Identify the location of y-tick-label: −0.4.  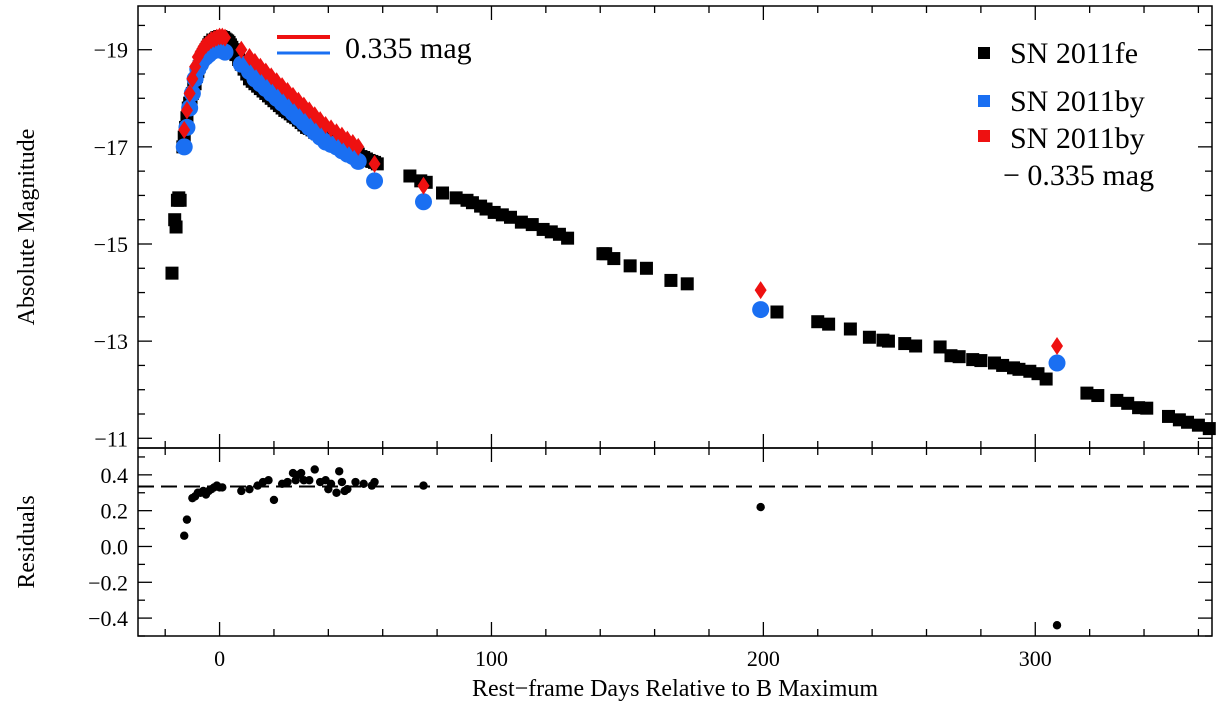
(108, 618).